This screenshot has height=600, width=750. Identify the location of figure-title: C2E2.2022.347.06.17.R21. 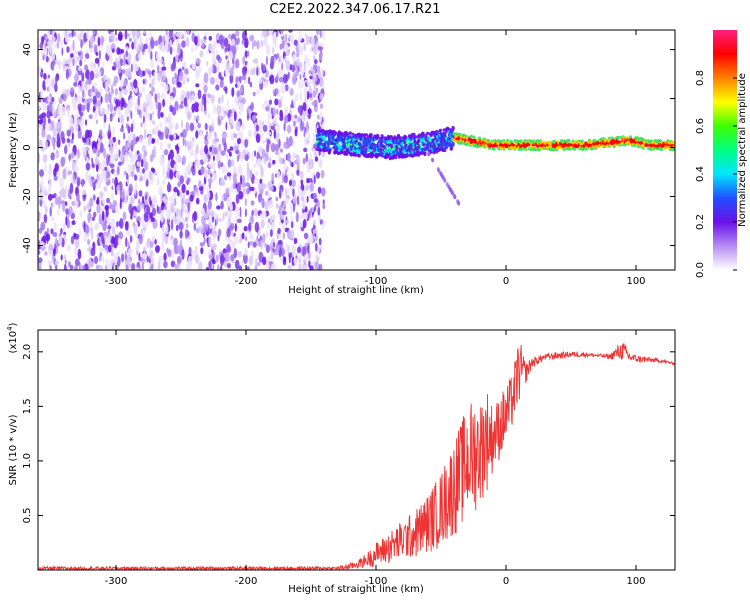
(355, 9).